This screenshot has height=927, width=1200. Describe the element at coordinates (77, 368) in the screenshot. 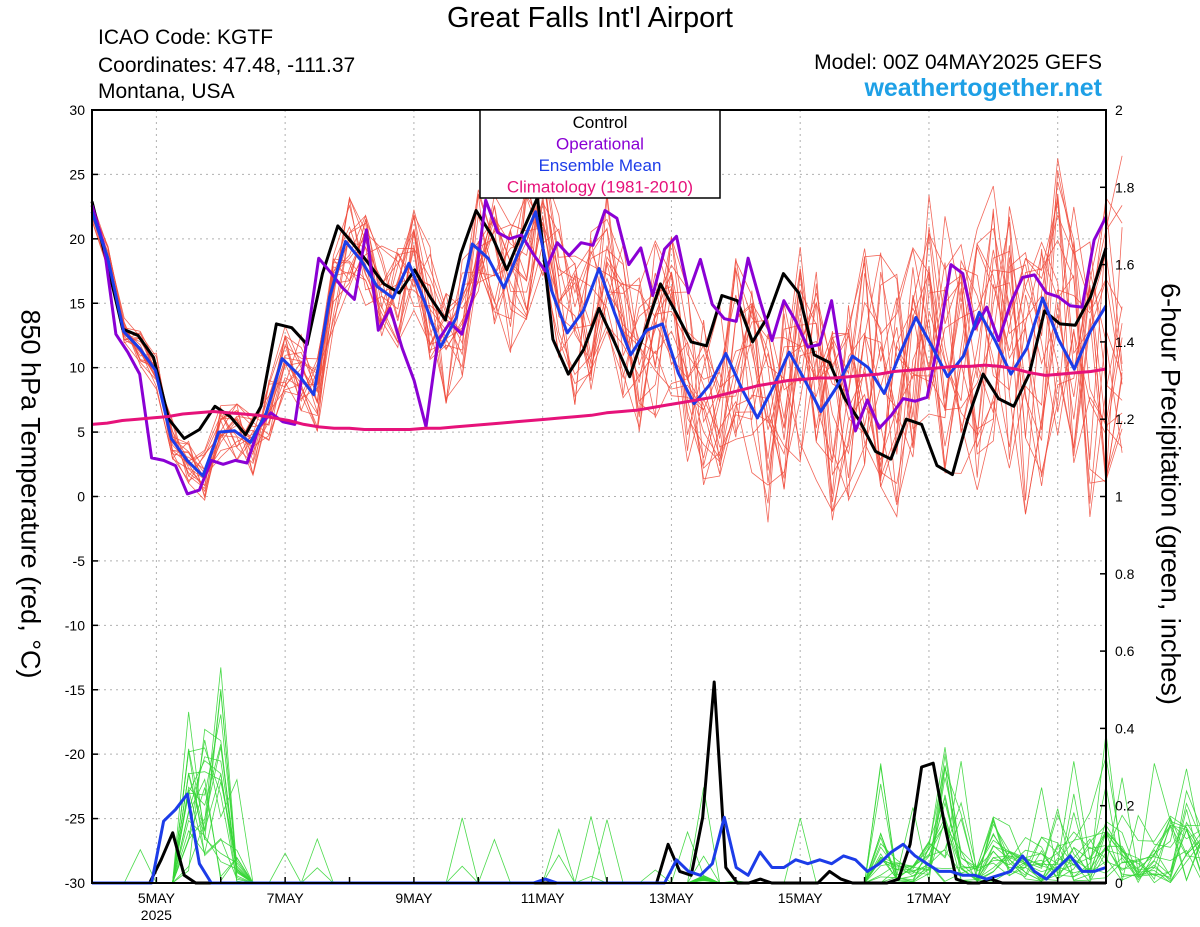

I see `left-tick-label: 10` at that location.